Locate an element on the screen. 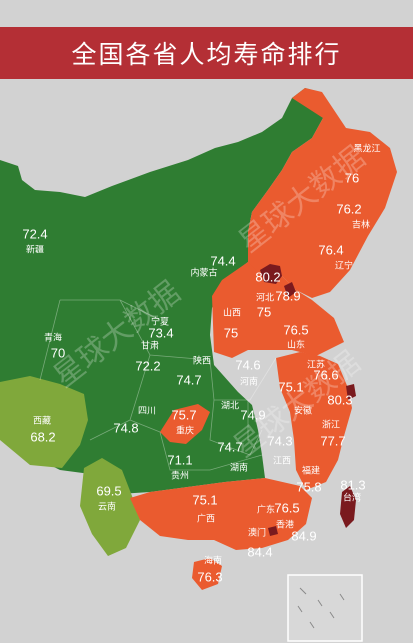 The height and width of the screenshot is (643, 413). shanghai-region is located at coordinates (351, 392).